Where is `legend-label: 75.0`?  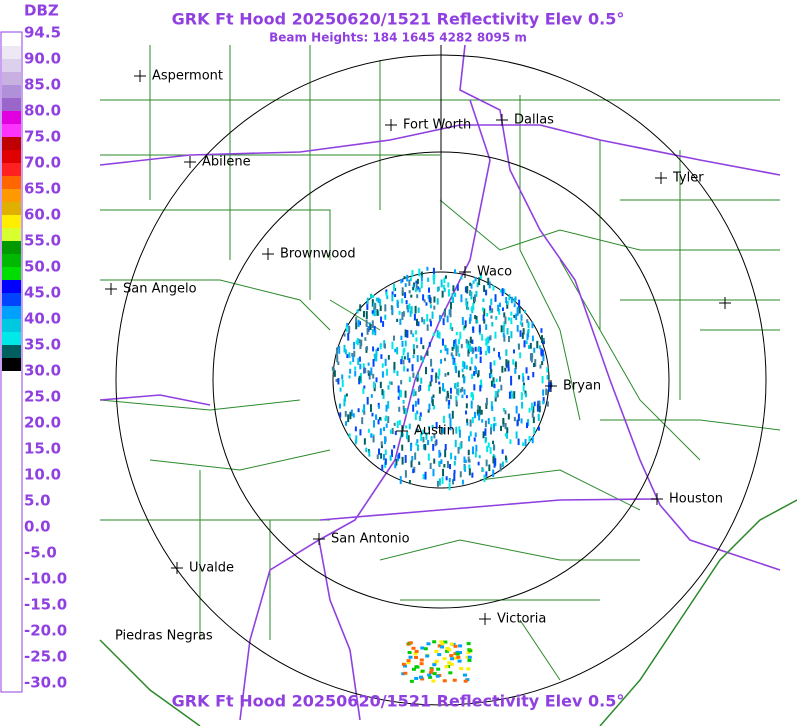 legend-label: 75.0 is located at coordinates (42, 137).